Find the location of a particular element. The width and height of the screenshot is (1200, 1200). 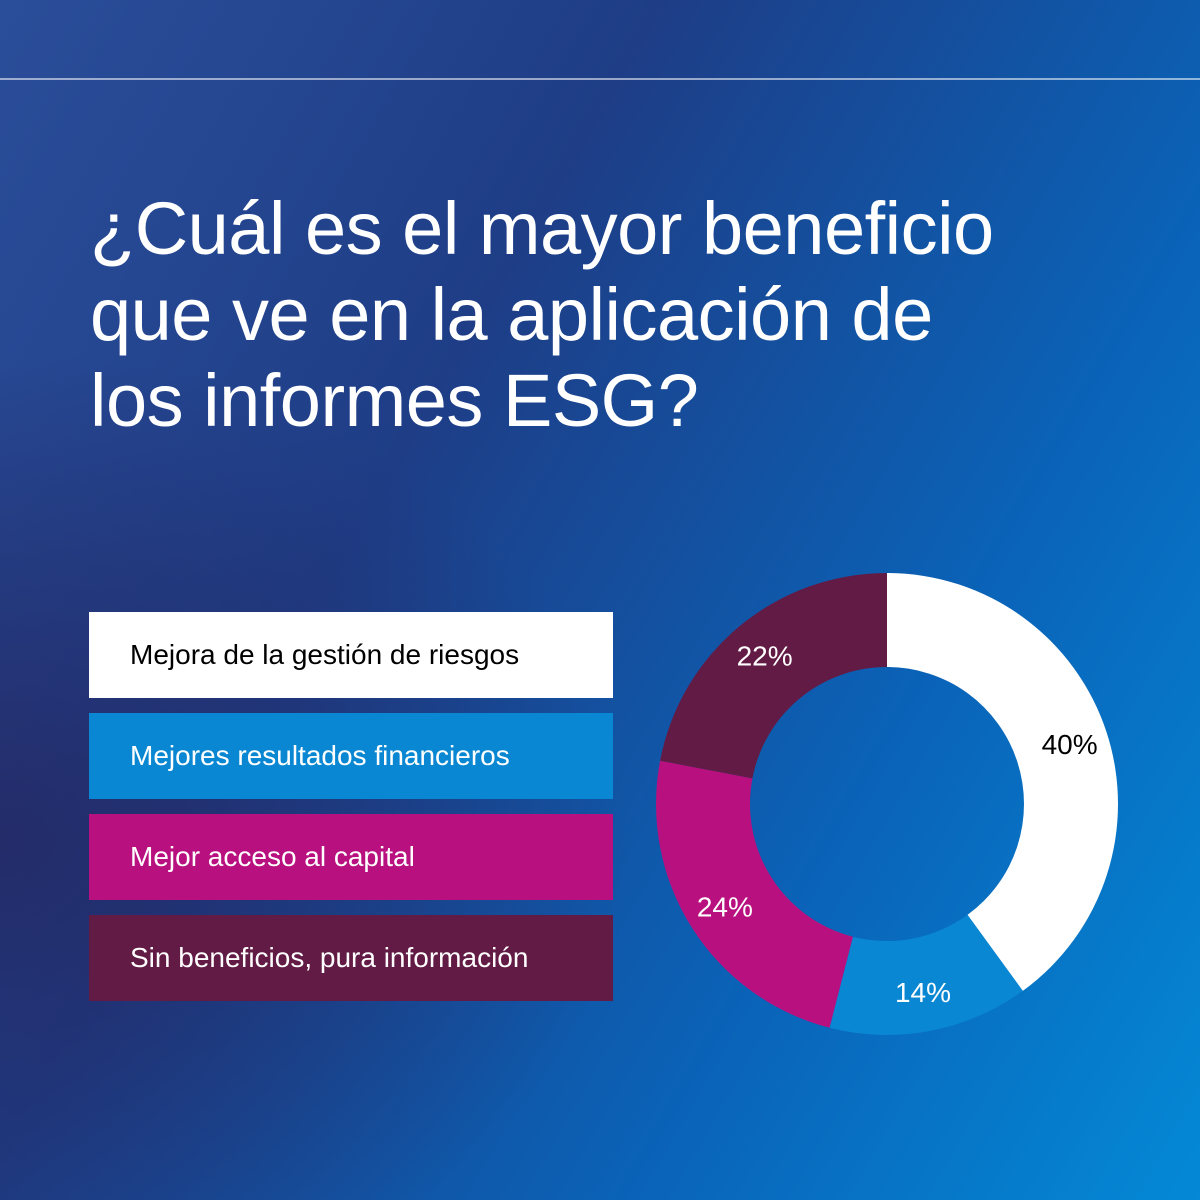

title-line-3: los informes ESG? is located at coordinates (394, 400).